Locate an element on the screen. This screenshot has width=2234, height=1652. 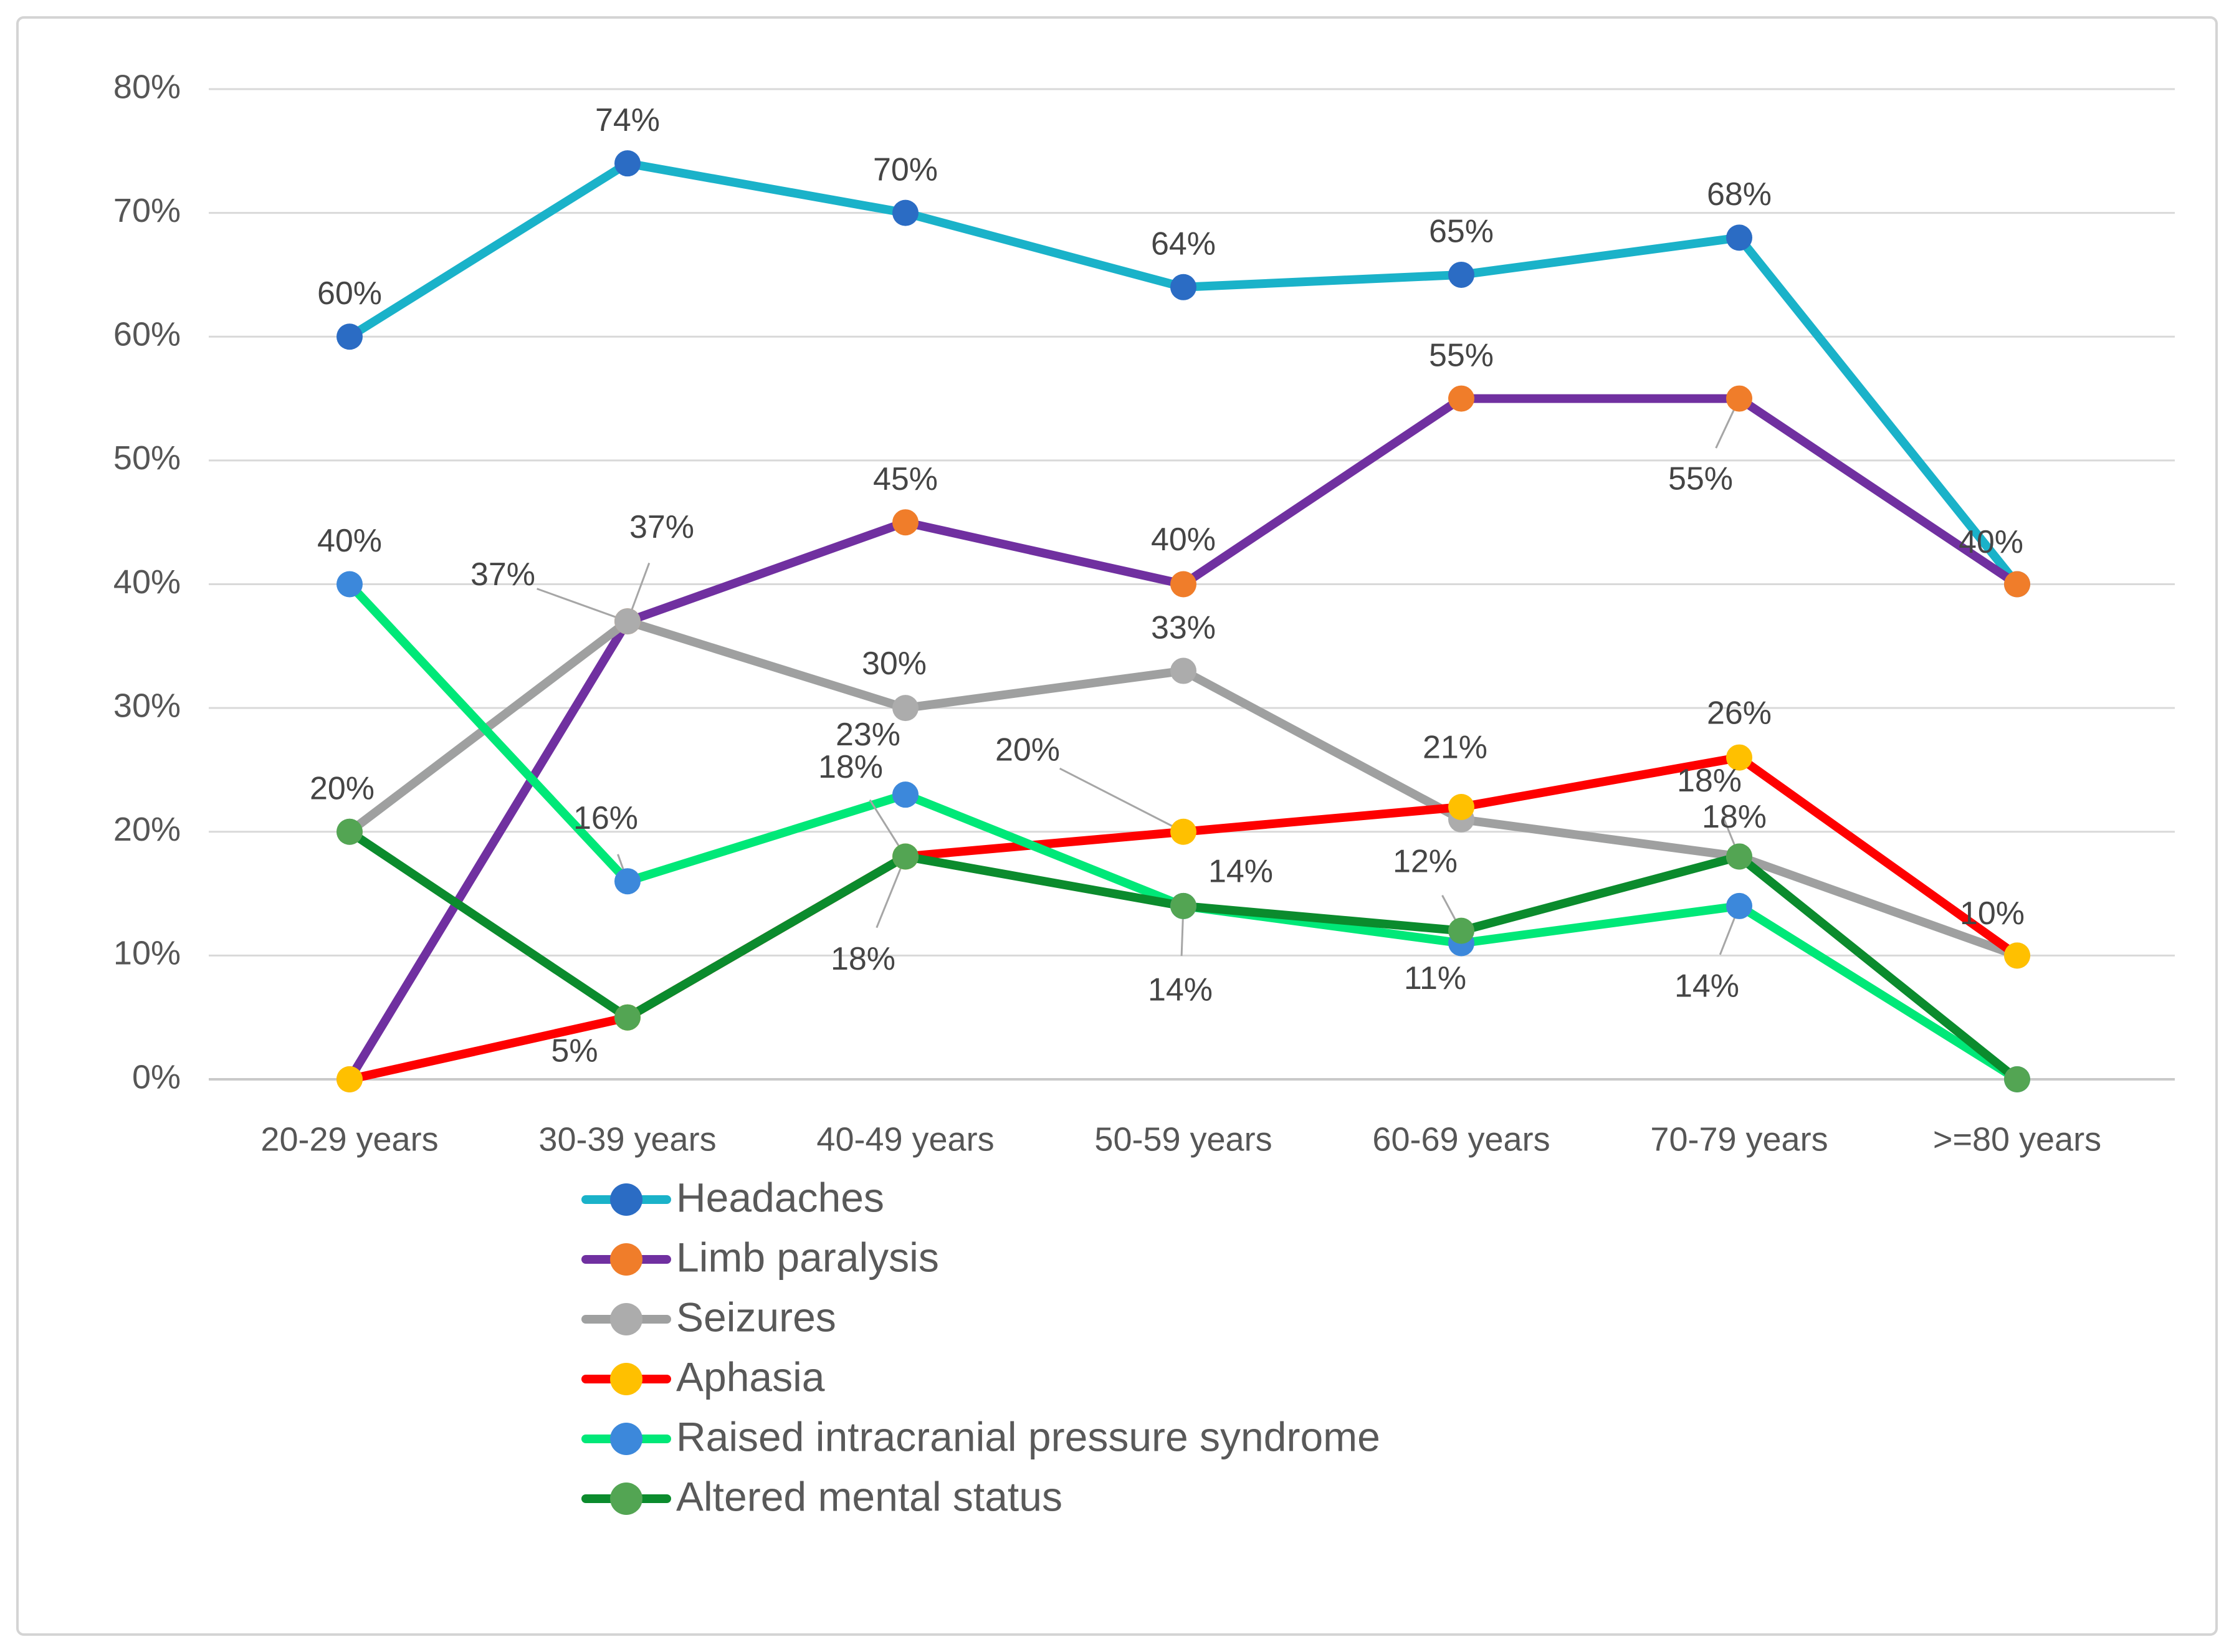
marker-s6-p5 is located at coordinates (1461, 930).